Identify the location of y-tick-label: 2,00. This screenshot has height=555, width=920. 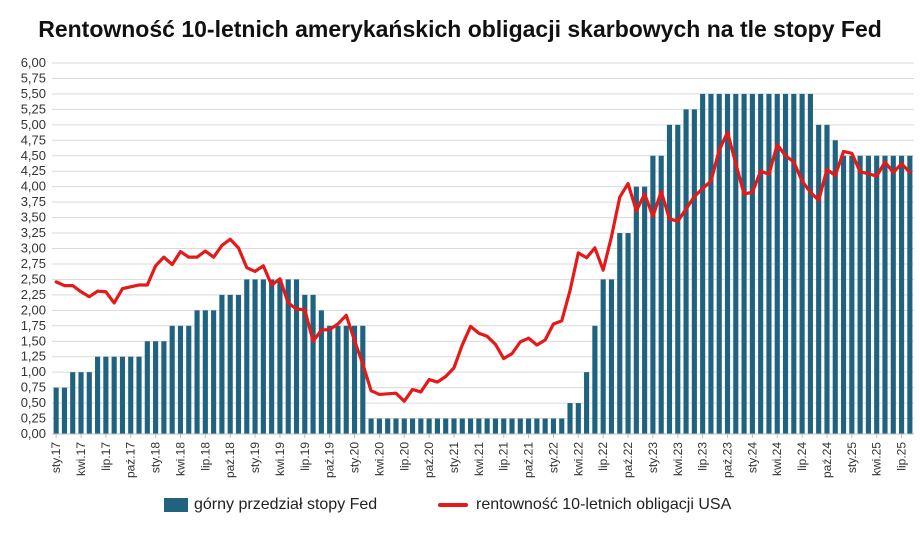
(33, 309).